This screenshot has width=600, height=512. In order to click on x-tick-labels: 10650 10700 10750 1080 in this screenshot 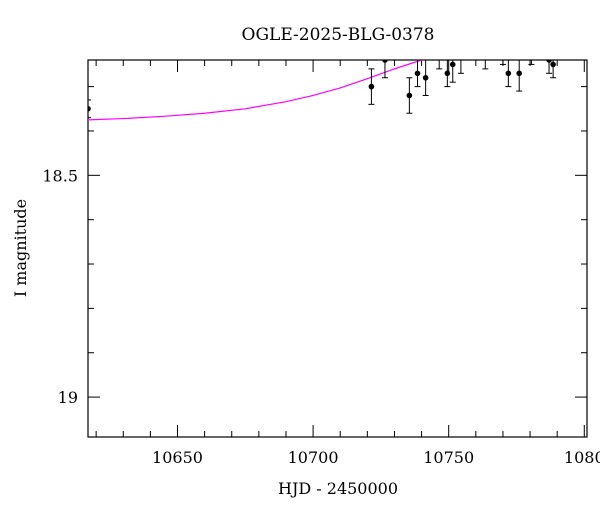, I will do `click(376, 457)`.